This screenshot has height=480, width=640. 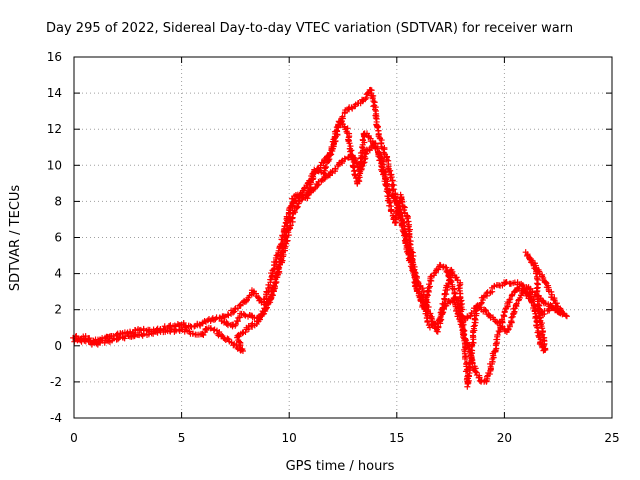 What do you see at coordinates (74, 438) in the screenshot?
I see `x-tick-label: 0` at bounding box center [74, 438].